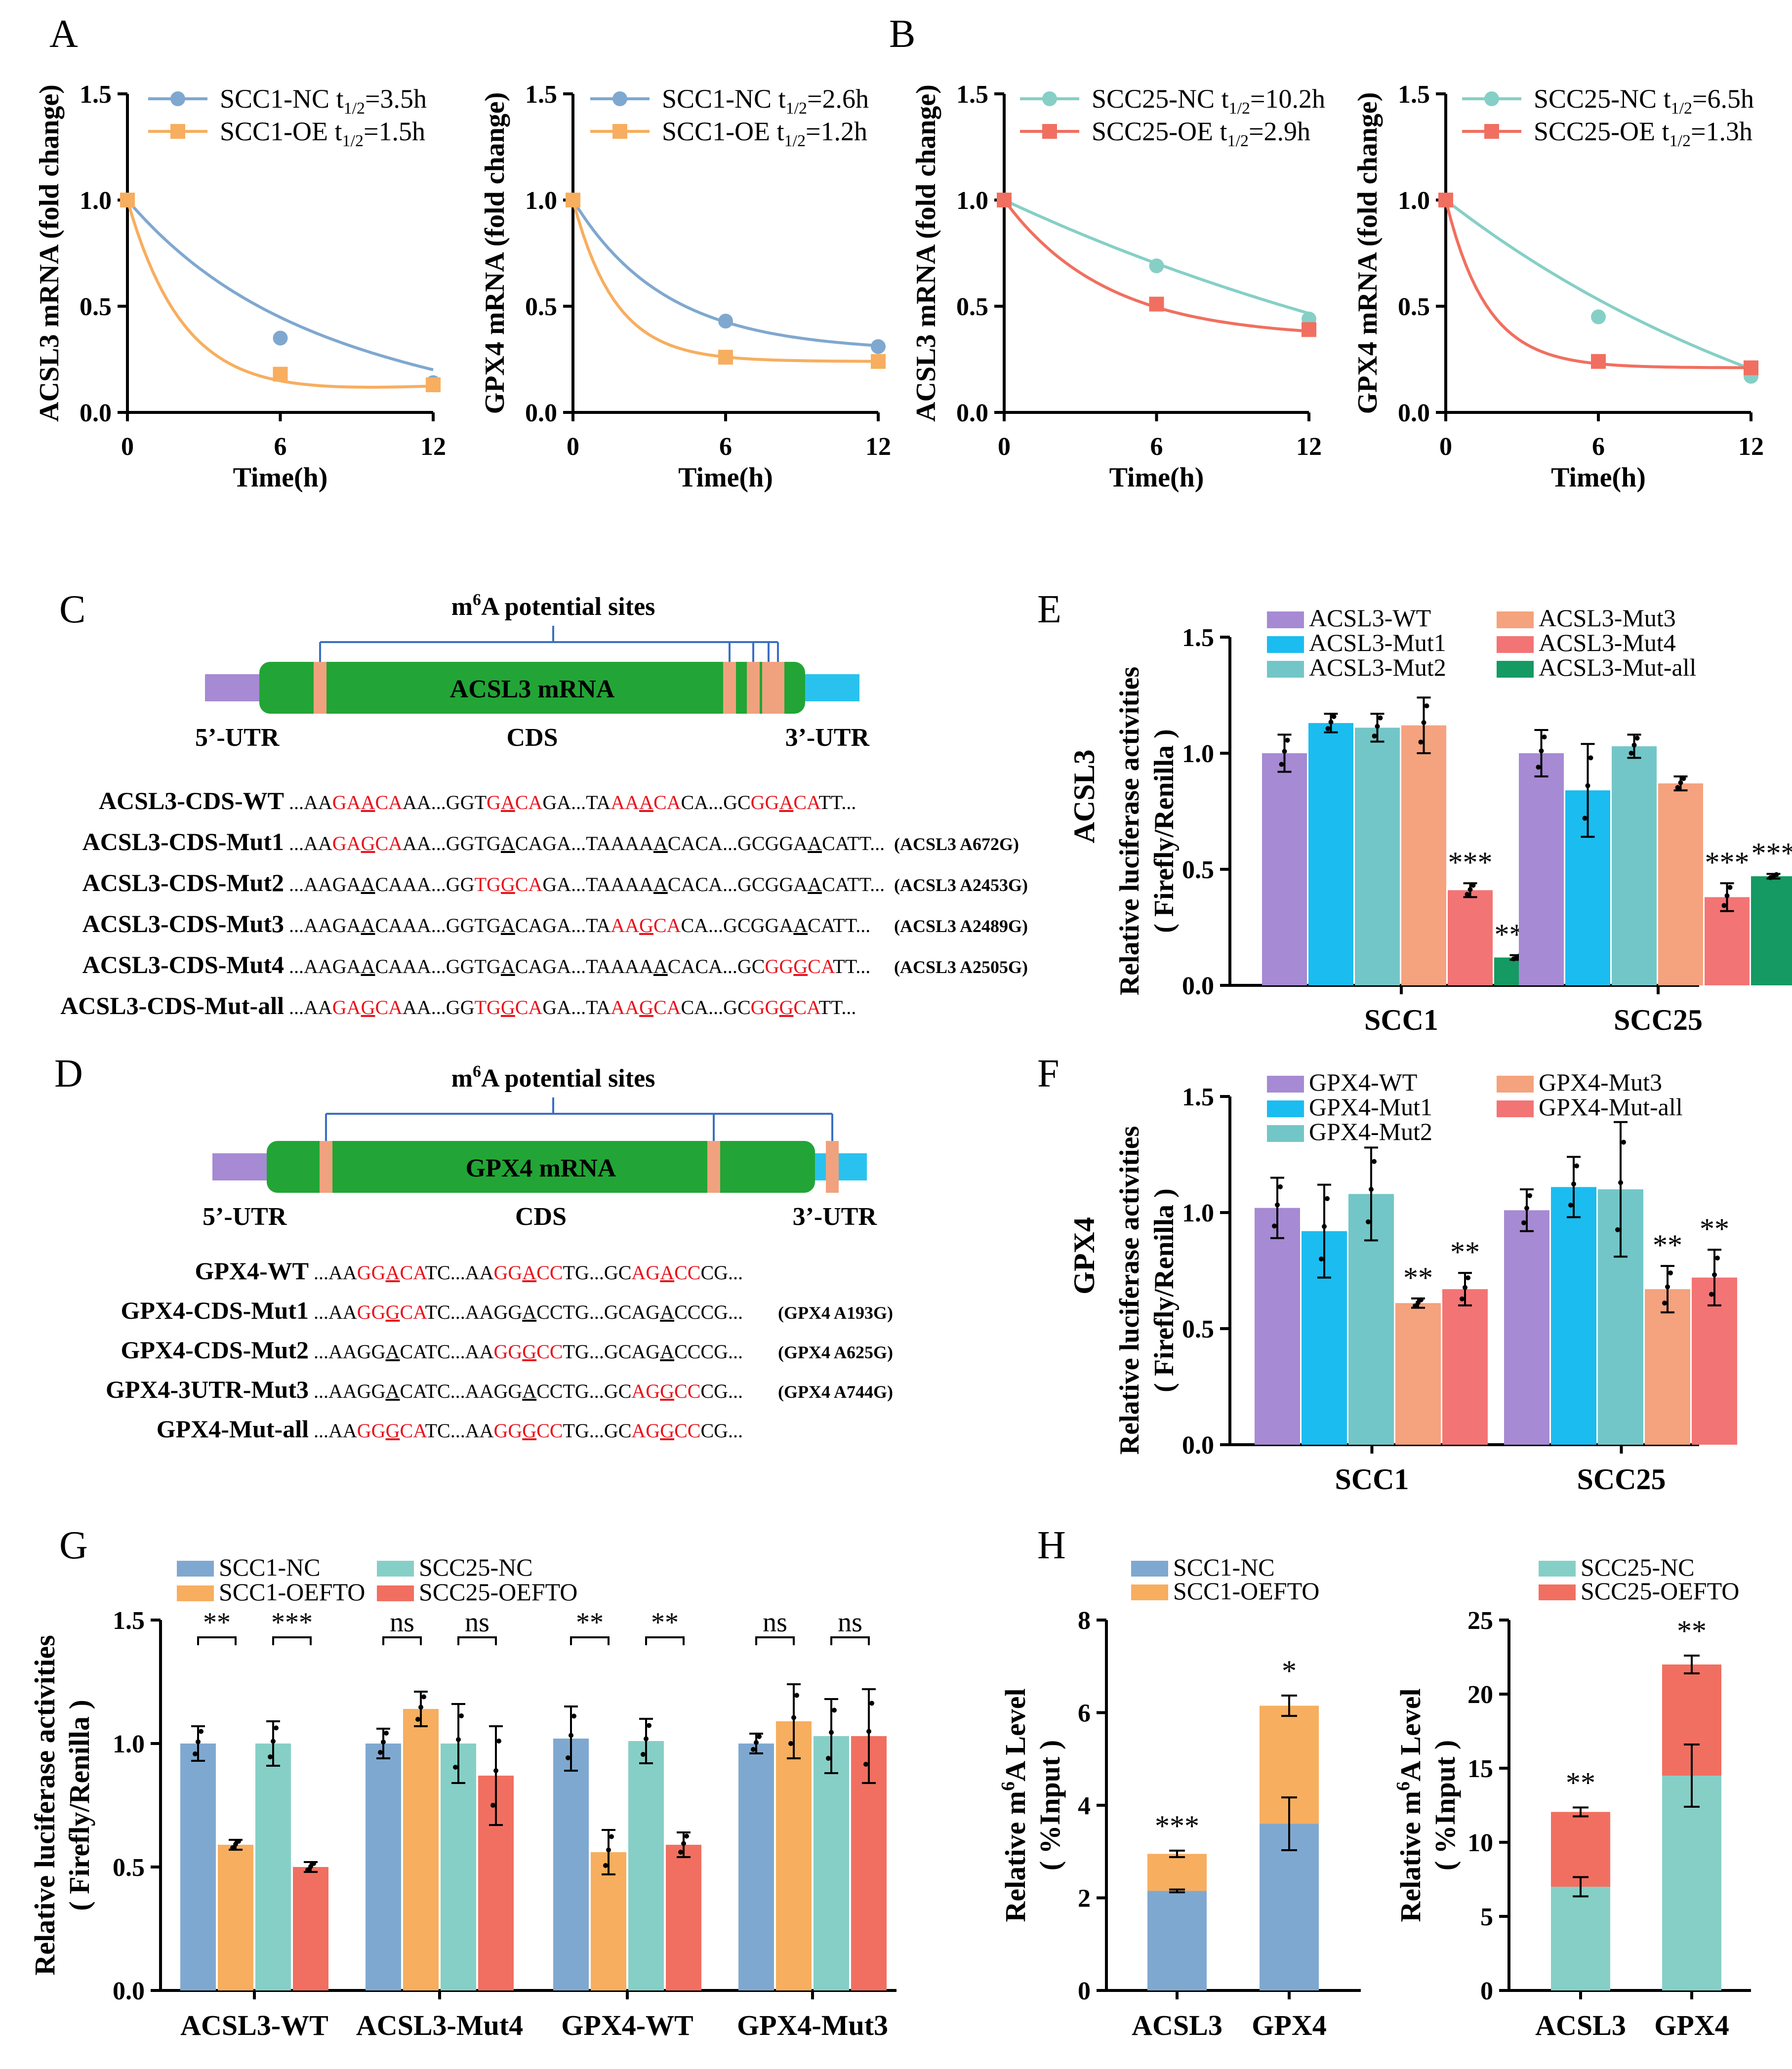  What do you see at coordinates (292, 1622) in the screenshot?
I see `G-comparison-label: ***` at bounding box center [292, 1622].